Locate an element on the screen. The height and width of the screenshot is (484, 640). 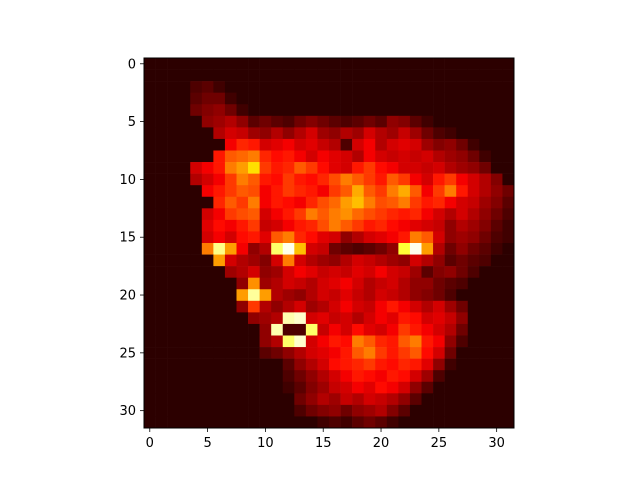
y-tick-label: 10 is located at coordinates (127, 180).